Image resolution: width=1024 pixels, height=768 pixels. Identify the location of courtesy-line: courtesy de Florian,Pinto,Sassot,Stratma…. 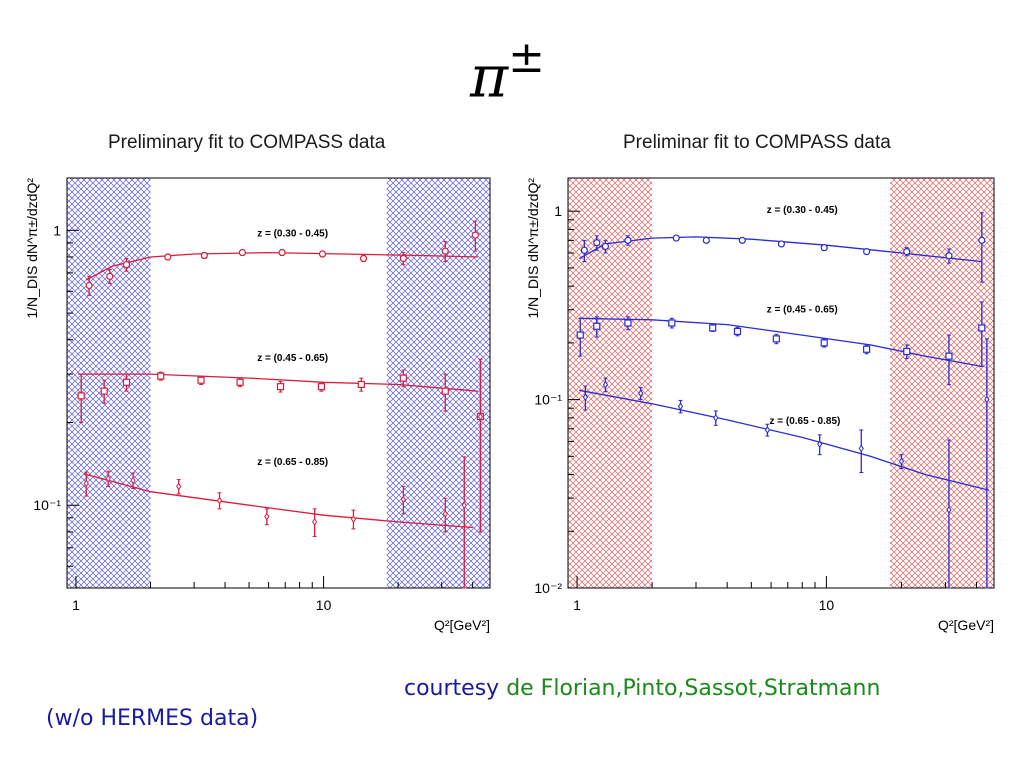
(642, 688).